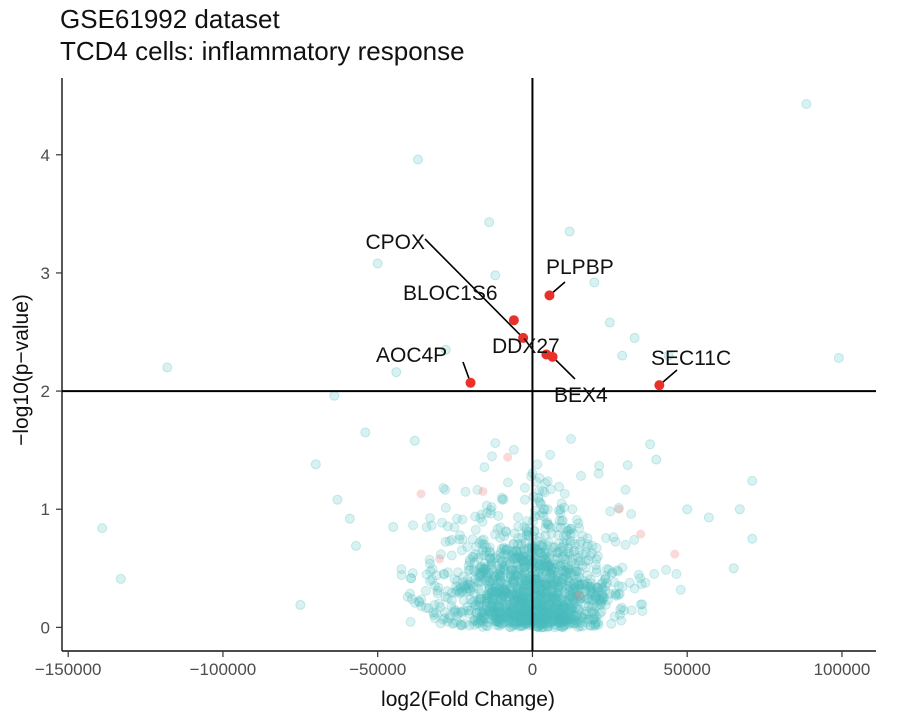 Image resolution: width=908 pixels, height=718 pixels. What do you see at coordinates (474, 288) in the screenshot?
I see `label-connector` at bounding box center [474, 288].